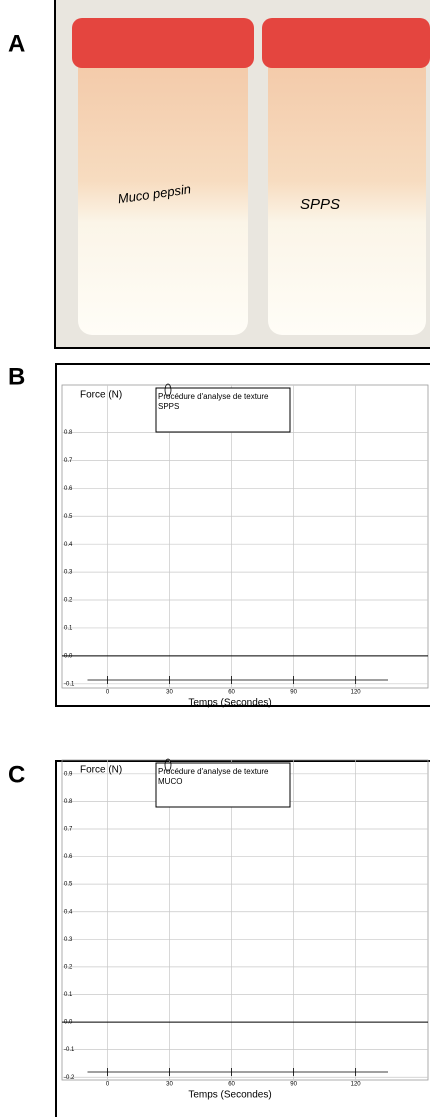 This screenshot has height=1117, width=430. I want to click on panel-label: A, so click(16, 43).